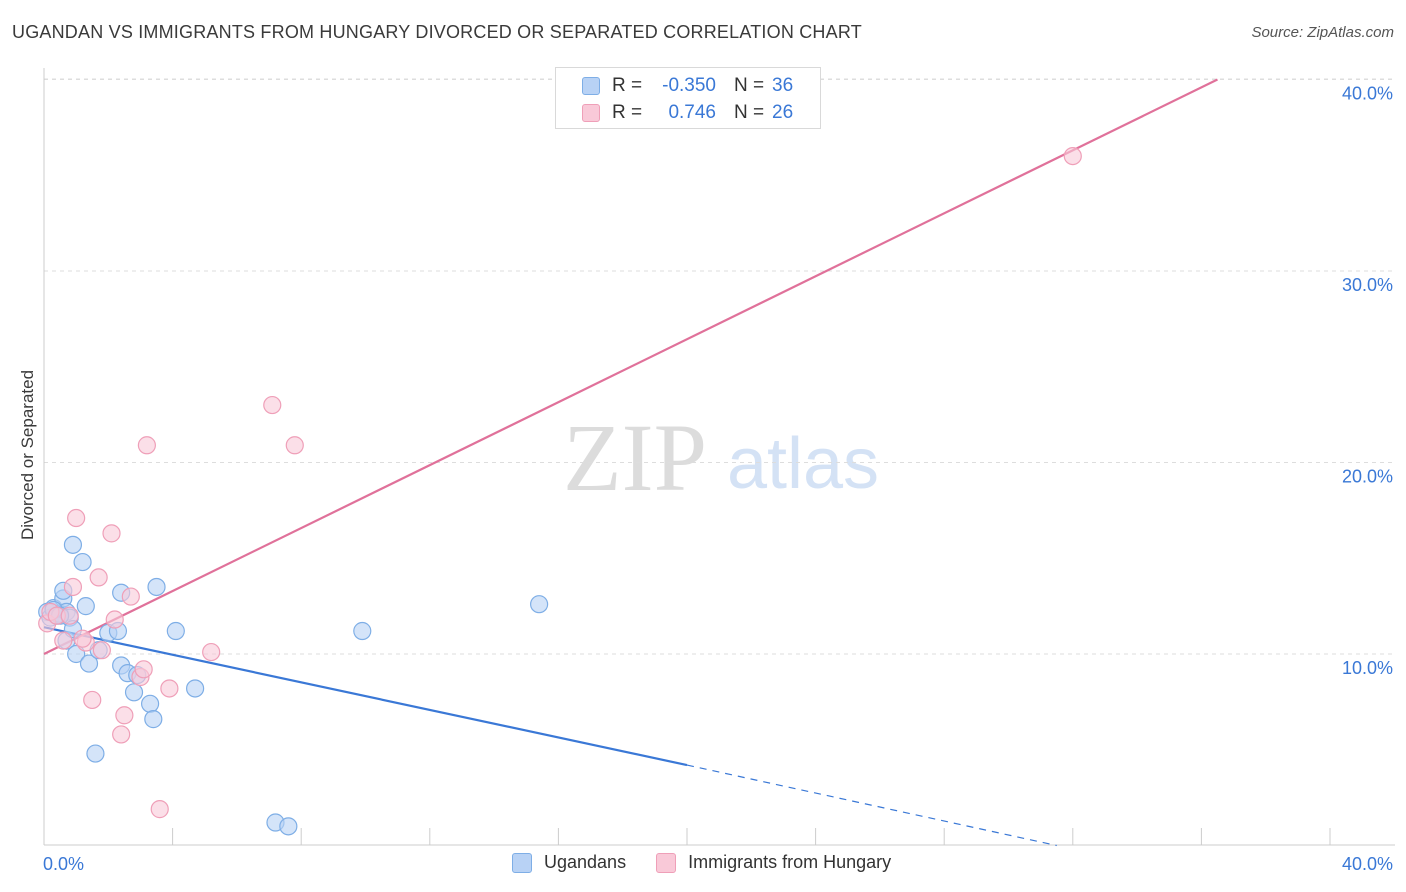  I want to click on chart-source: Source: ZipAtlas.com, so click(1322, 32).